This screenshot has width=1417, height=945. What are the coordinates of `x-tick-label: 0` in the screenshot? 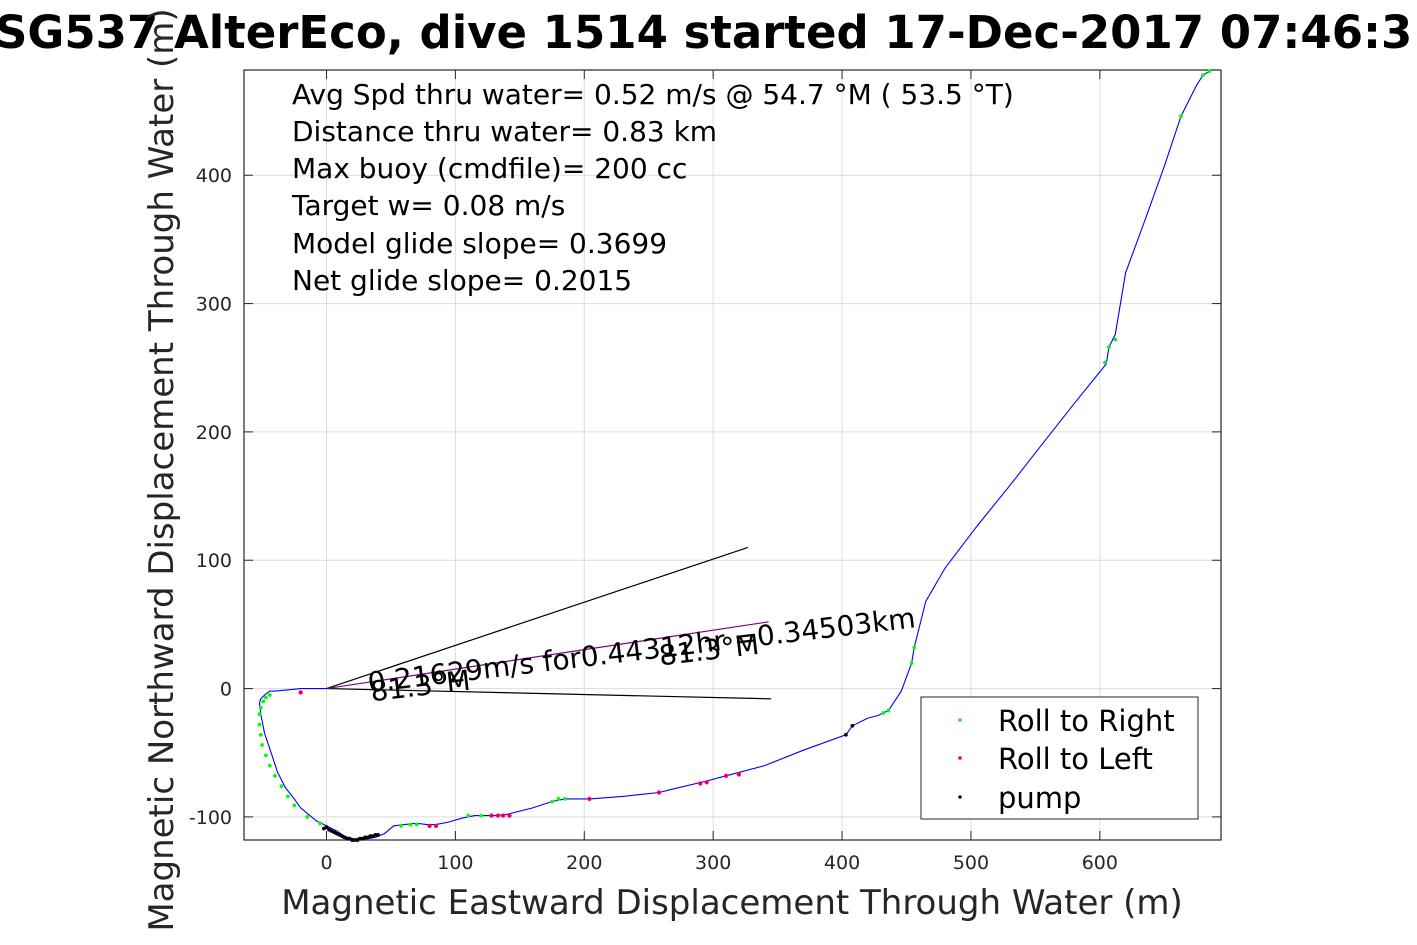 It's located at (326, 863).